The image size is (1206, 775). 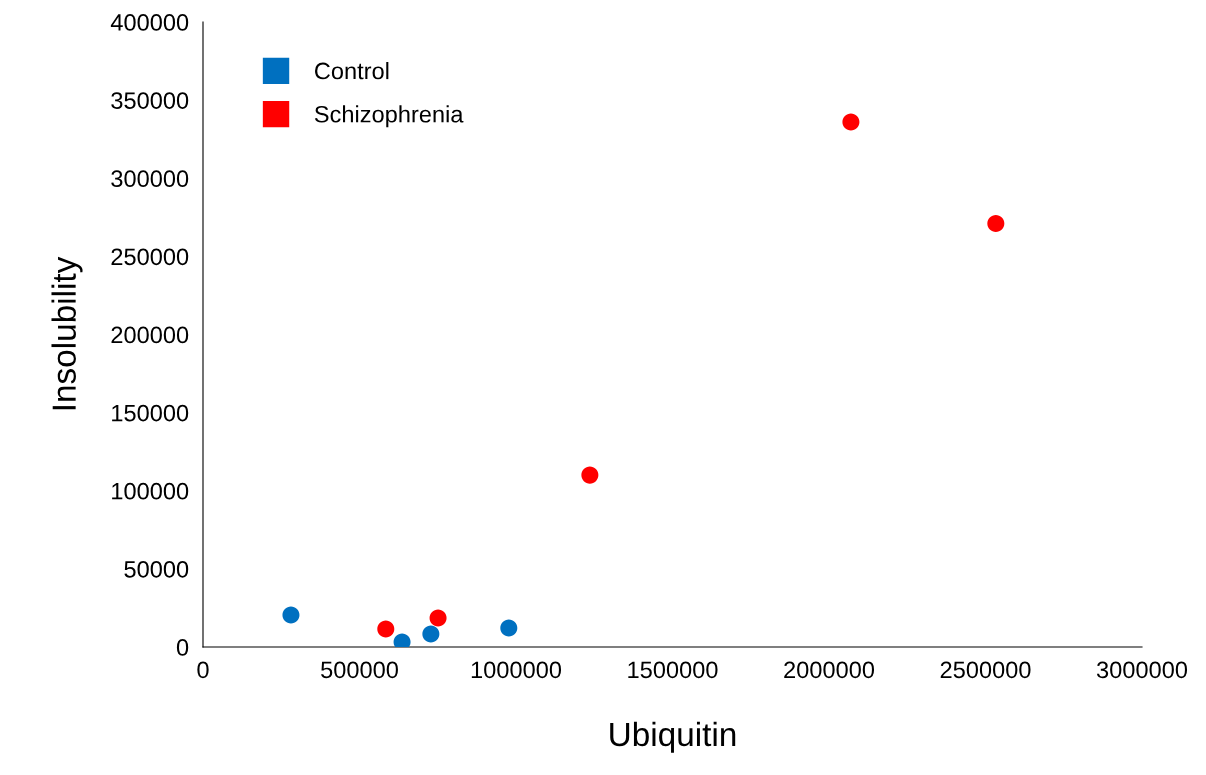 What do you see at coordinates (150, 491) in the screenshot?
I see `y-tick-label: 100000` at bounding box center [150, 491].